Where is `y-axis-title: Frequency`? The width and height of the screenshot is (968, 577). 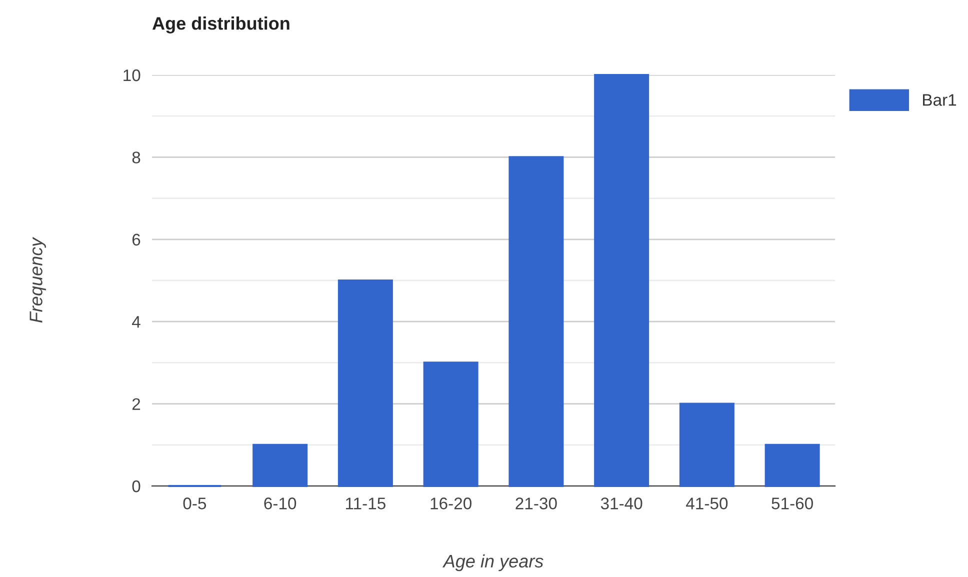 y-axis-title: Frequency is located at coordinates (38, 279).